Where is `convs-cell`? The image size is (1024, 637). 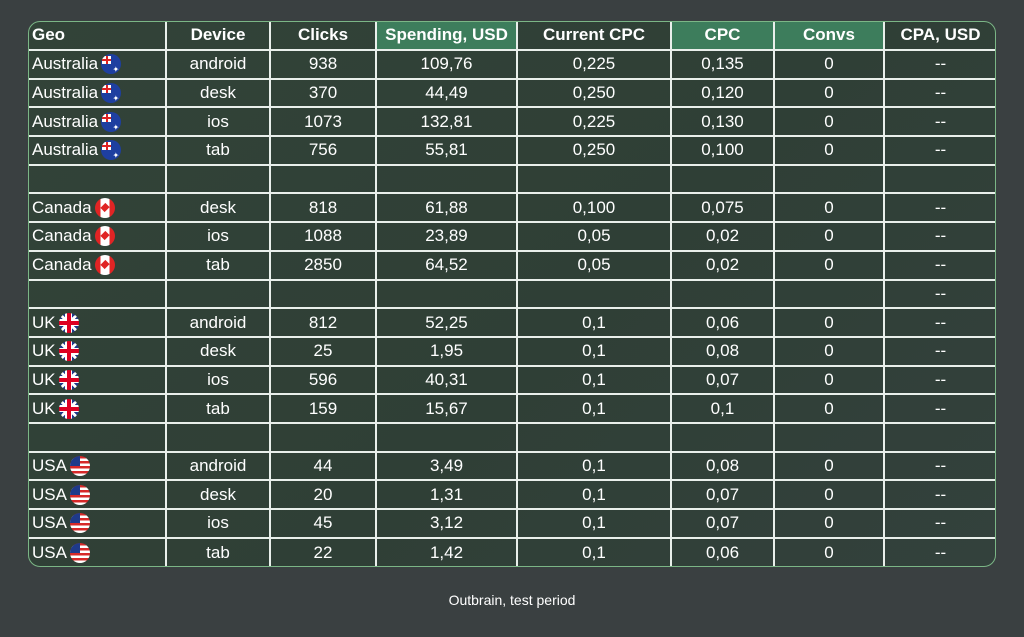
convs-cell is located at coordinates (829, 179).